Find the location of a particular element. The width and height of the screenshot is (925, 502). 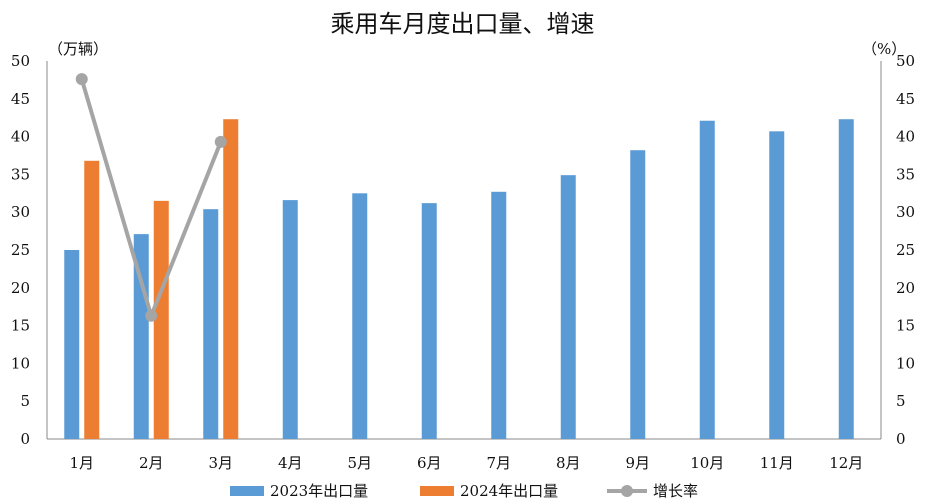

x-tick-label: 9月 is located at coordinates (637, 463).